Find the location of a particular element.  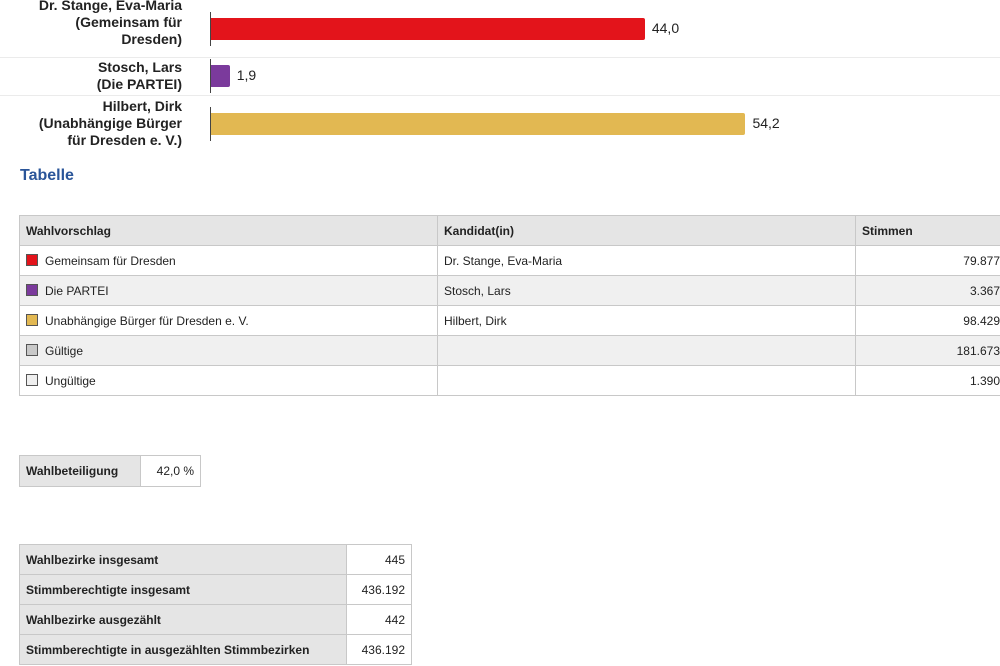

table-row: Gültige 181.673 is located at coordinates (509, 350).